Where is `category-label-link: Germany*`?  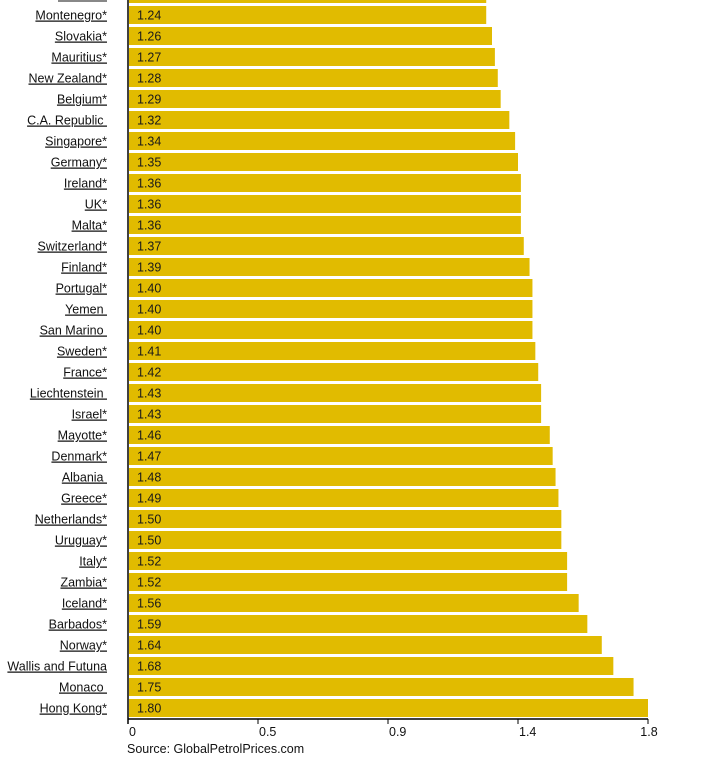
category-label-link: Germany* is located at coordinates (79, 163).